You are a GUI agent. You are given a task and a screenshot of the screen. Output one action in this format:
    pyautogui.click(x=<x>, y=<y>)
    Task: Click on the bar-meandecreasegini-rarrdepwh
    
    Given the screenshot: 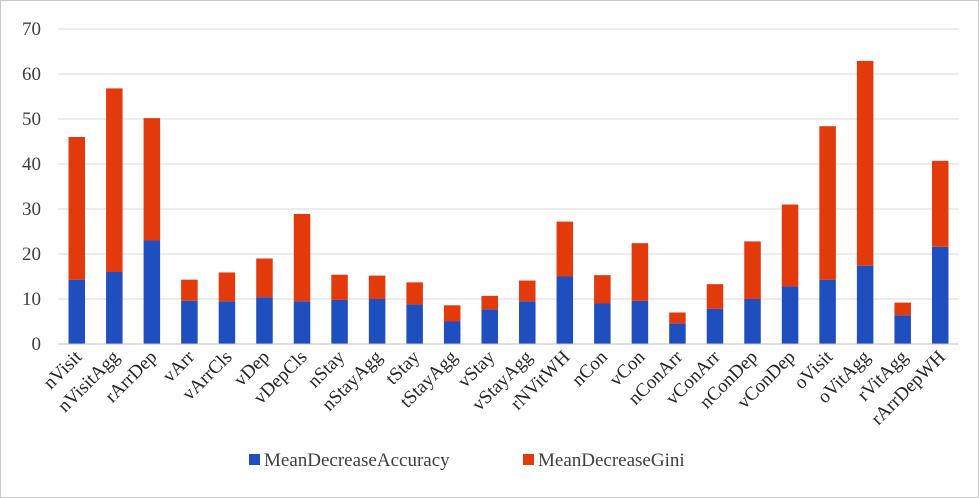 What is the action you would take?
    pyautogui.click(x=940, y=203)
    